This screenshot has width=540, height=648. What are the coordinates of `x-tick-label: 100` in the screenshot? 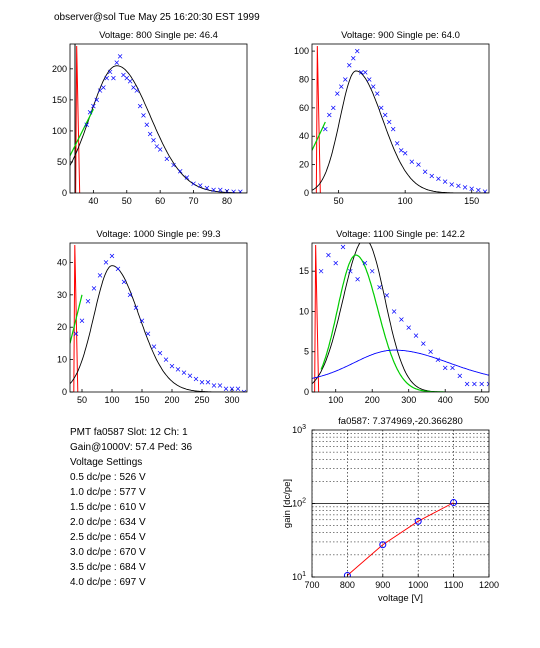 It's located at (111, 400).